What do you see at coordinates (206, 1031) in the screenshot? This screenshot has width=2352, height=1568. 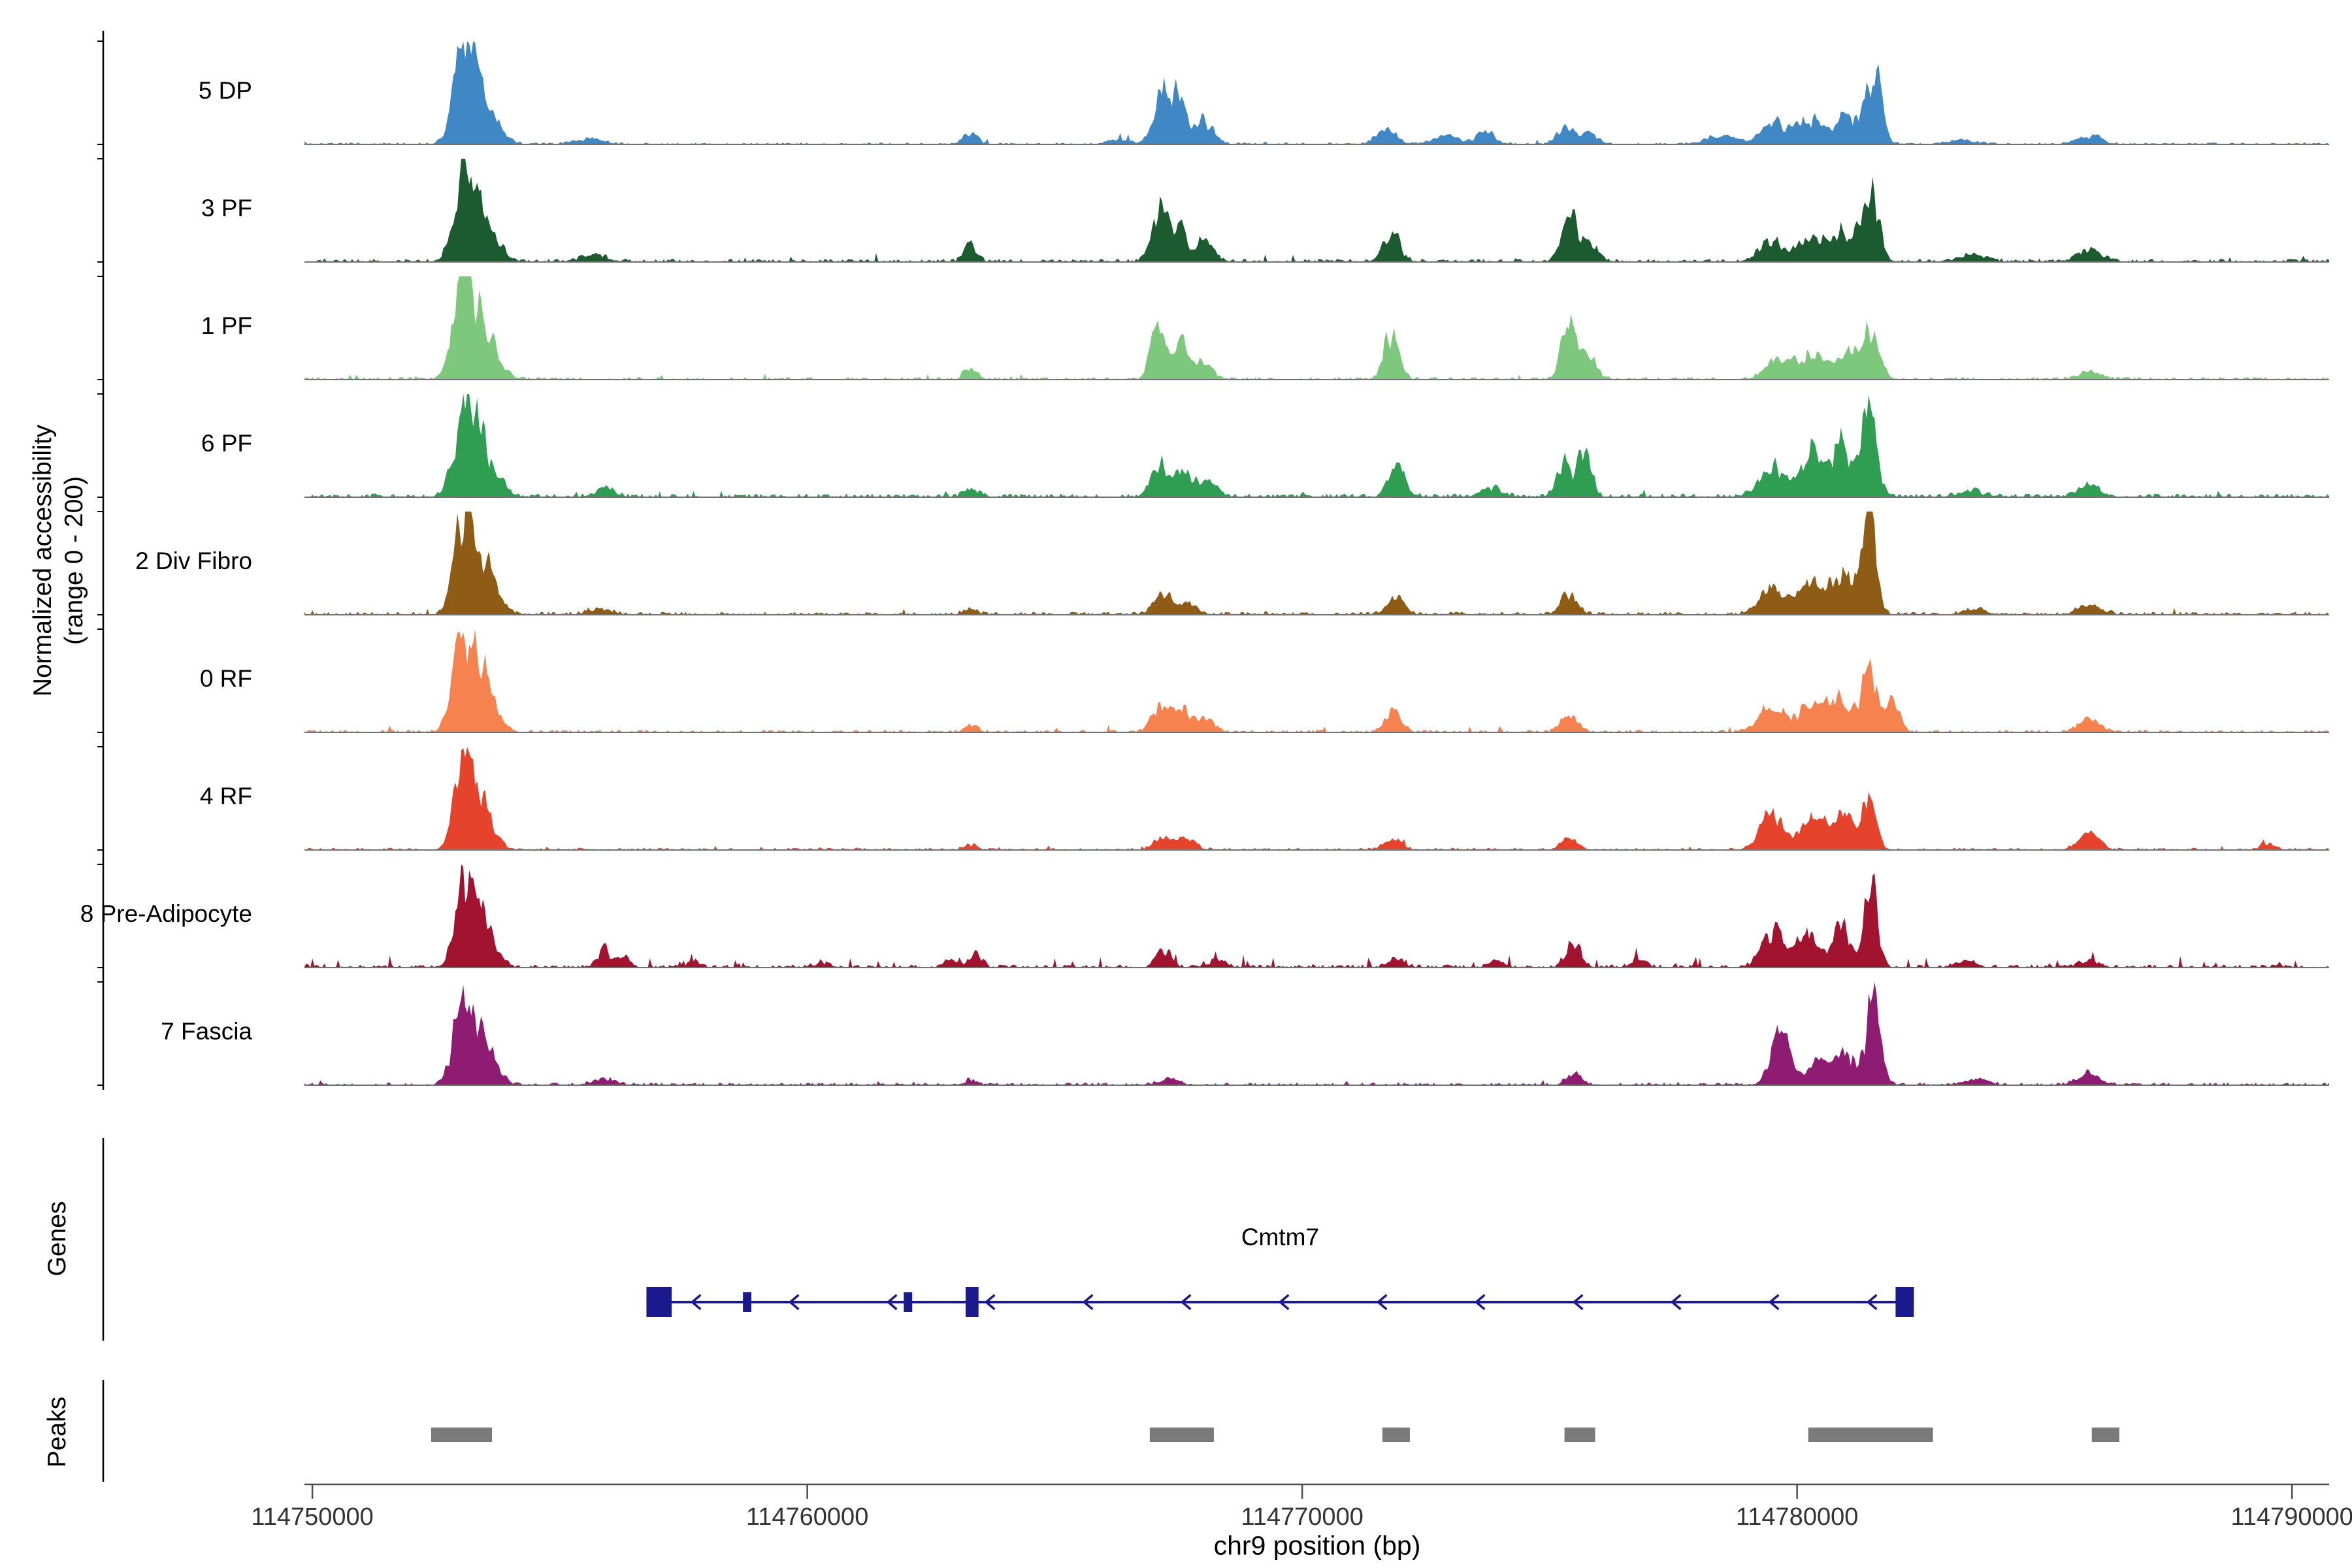 I see `track-label: 7 Fascia` at bounding box center [206, 1031].